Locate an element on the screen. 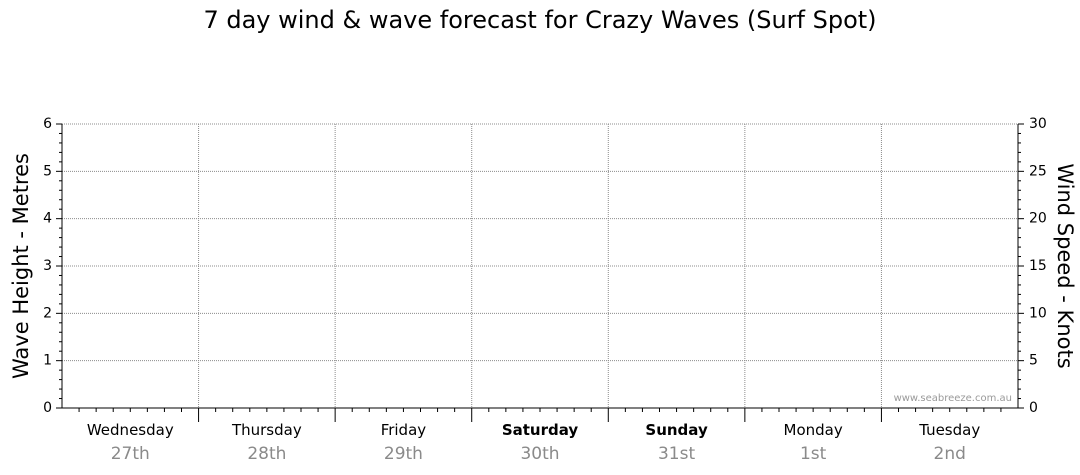 This screenshot has height=475, width=1080. y-tick-label-right: 15 is located at coordinates (1038, 266).